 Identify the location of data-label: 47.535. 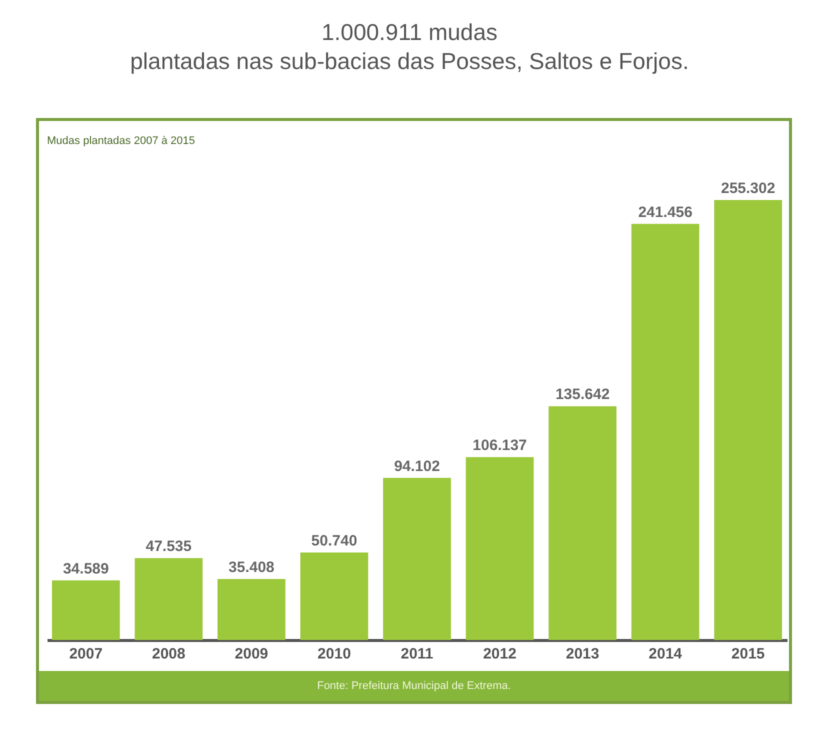
(169, 547).